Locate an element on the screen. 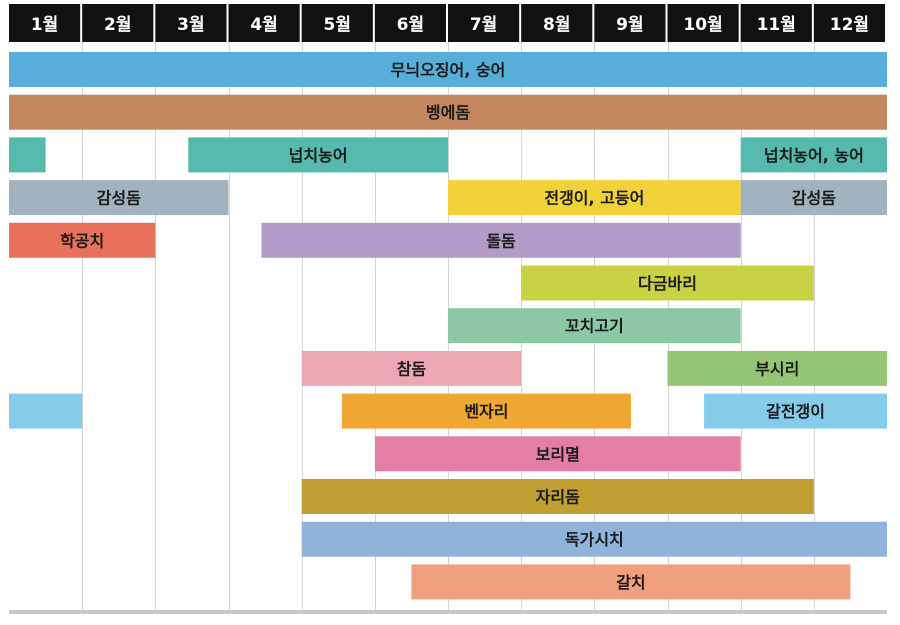 The height and width of the screenshot is (625, 900). season-bar: 갈전갱이 is located at coordinates (795, 411).